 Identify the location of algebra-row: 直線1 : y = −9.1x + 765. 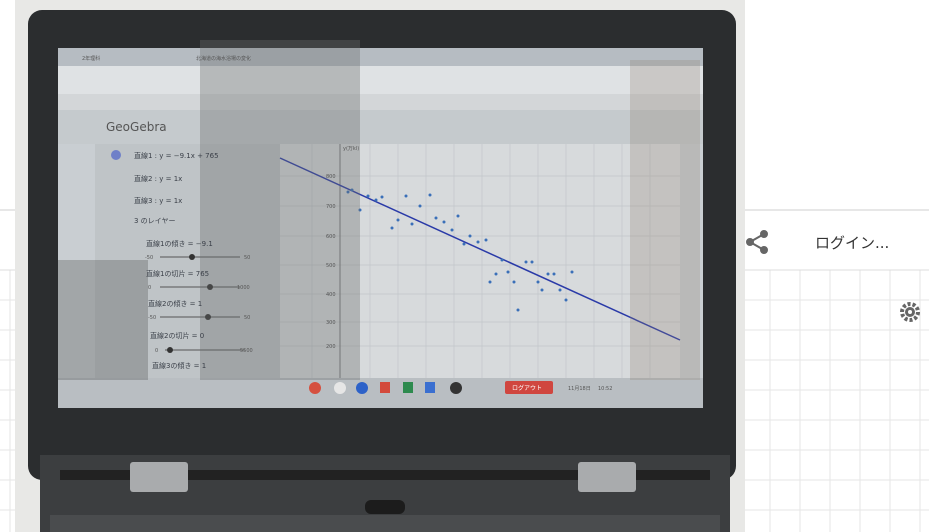
(176, 155).